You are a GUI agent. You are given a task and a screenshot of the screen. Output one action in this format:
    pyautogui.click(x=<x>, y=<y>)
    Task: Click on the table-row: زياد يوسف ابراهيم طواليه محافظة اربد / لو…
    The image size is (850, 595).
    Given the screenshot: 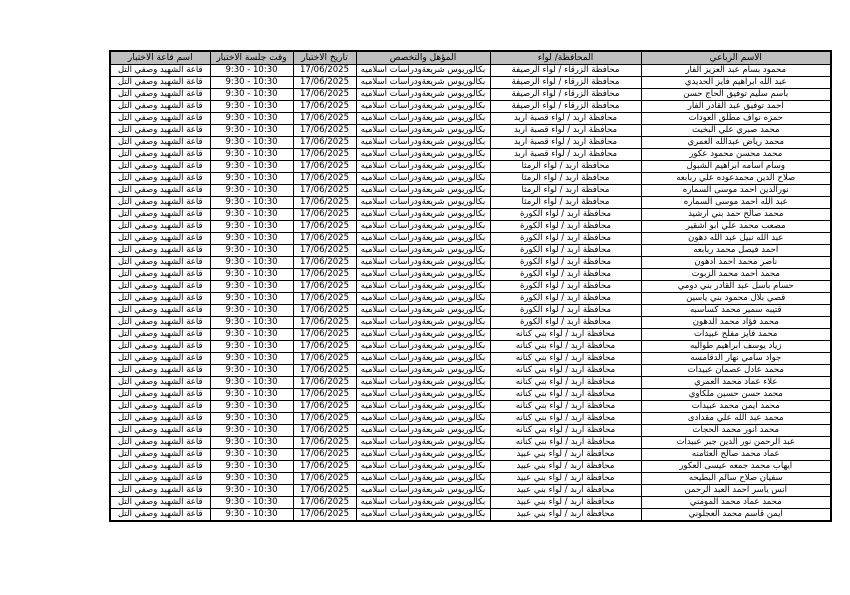 What is the action you would take?
    pyautogui.click(x=470, y=346)
    